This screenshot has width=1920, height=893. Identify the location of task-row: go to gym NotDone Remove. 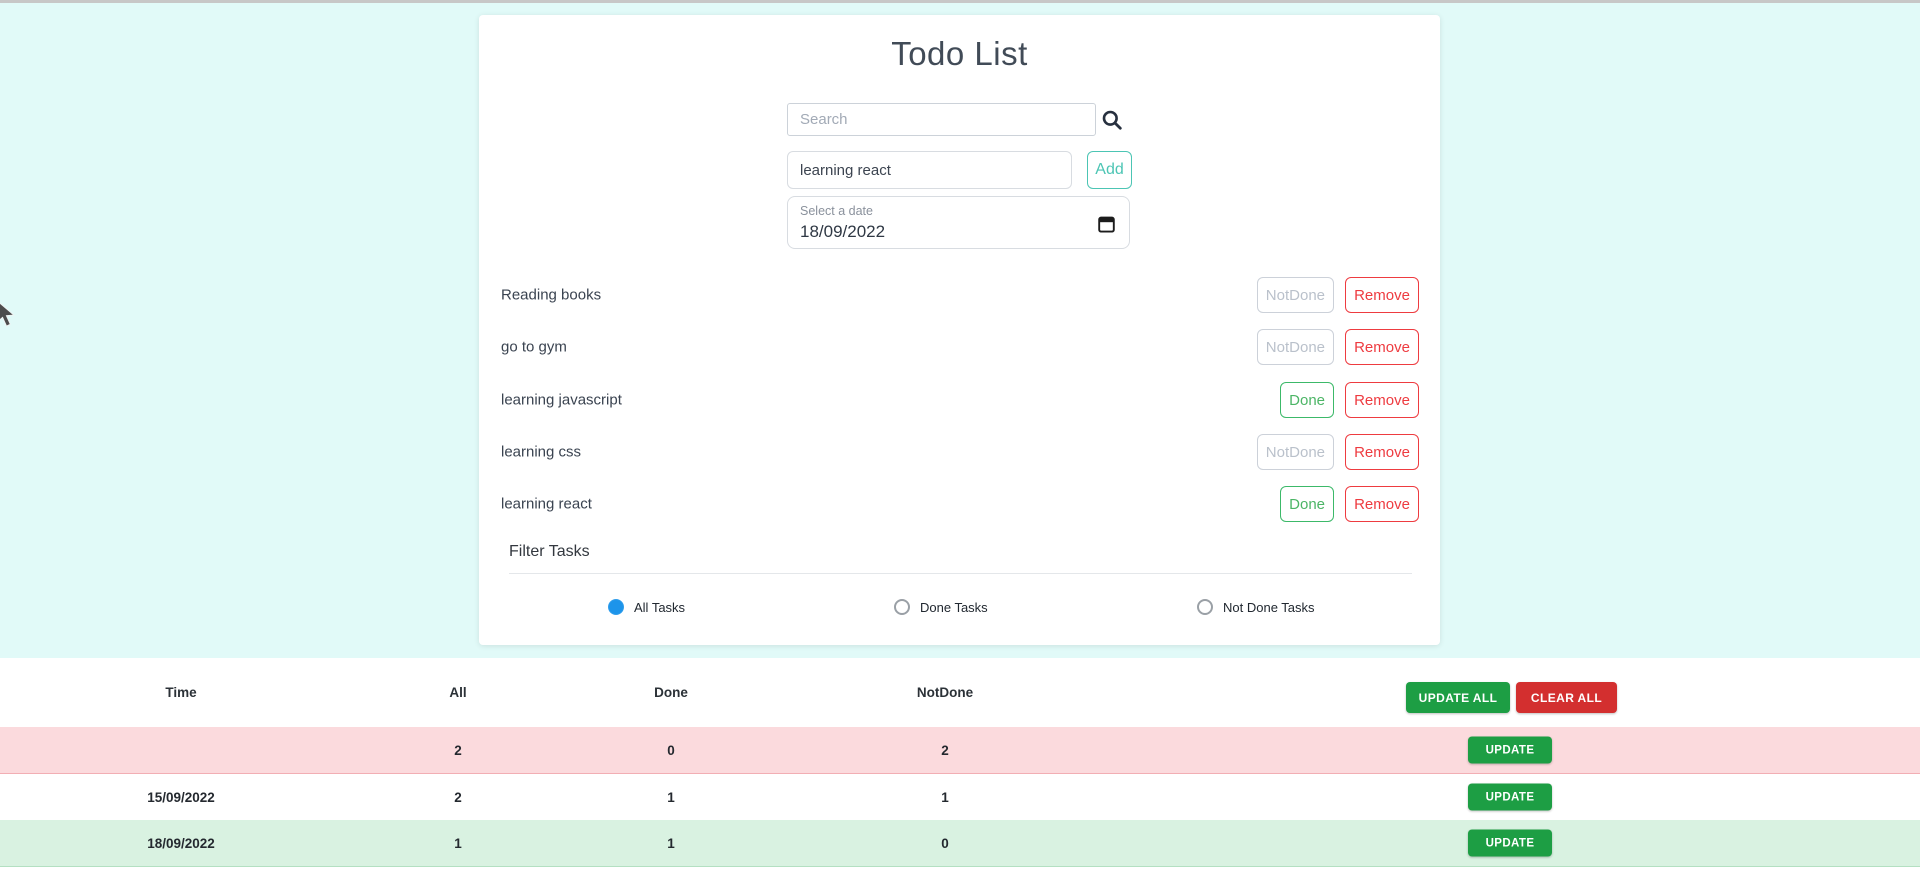
(959, 347).